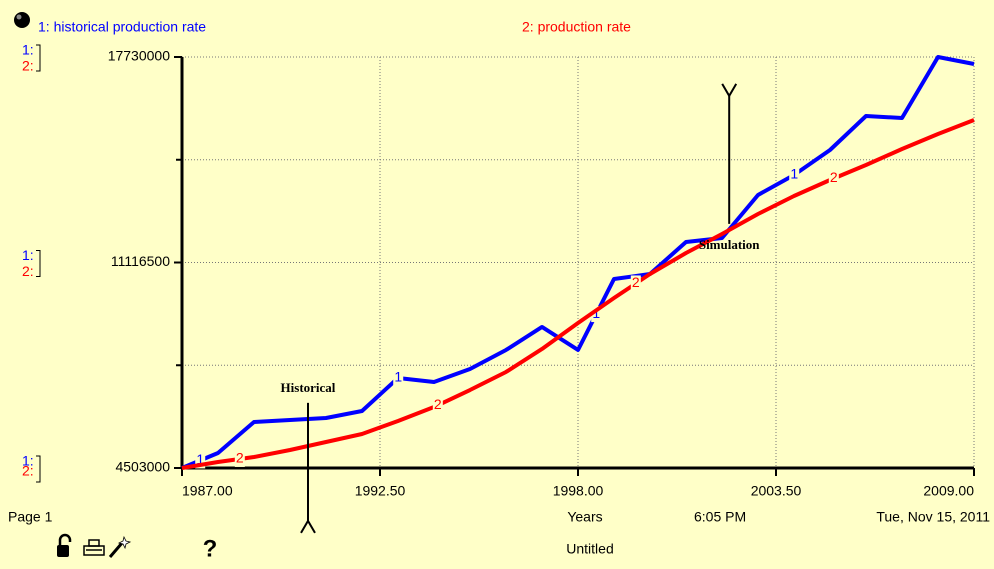 The width and height of the screenshot is (994, 569). Describe the element at coordinates (729, 244) in the screenshot. I see `annotation: Simulation` at that location.